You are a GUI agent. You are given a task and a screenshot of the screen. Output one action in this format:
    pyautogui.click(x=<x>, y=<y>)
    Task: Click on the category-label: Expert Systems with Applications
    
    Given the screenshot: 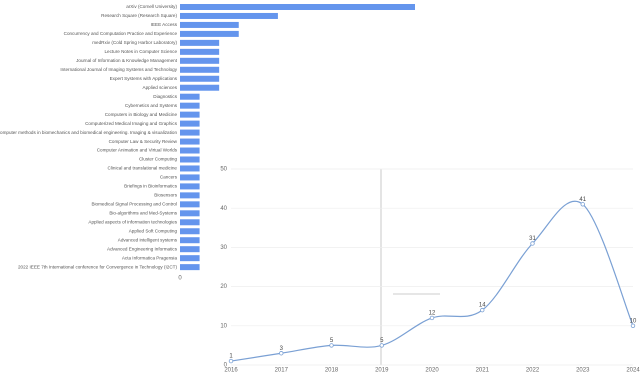 What is the action you would take?
    pyautogui.click(x=144, y=78)
    